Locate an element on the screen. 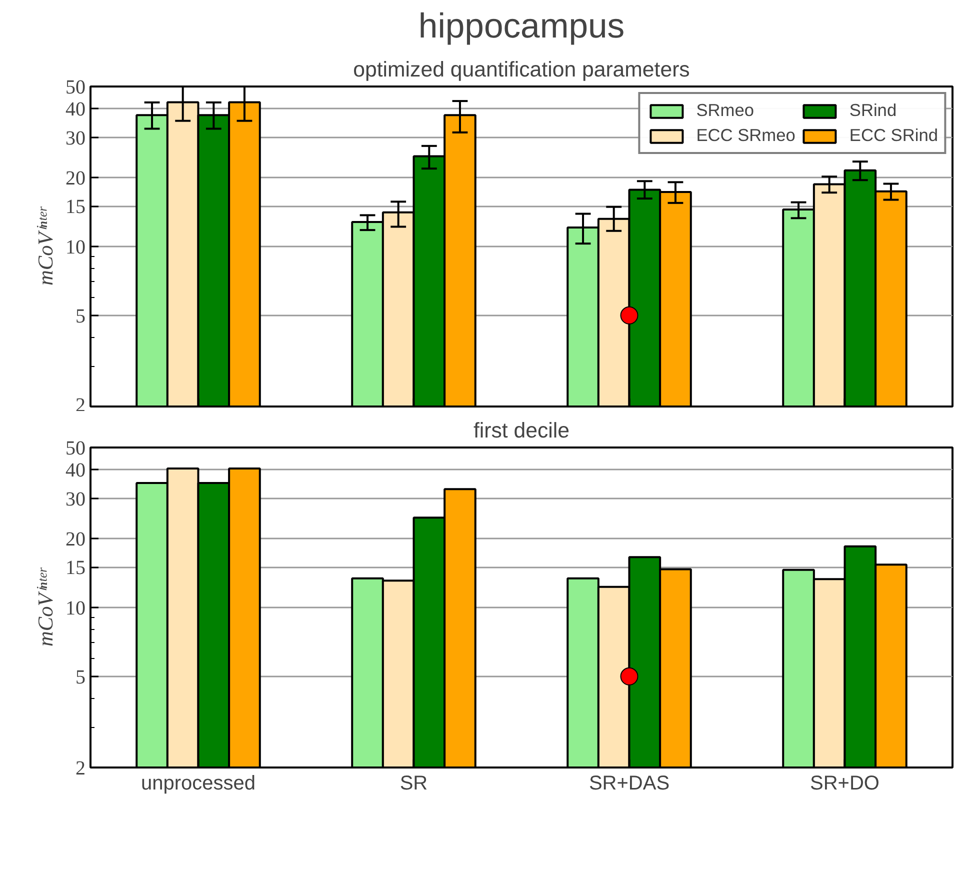 The height and width of the screenshot is (895, 974). x-tick-label: SR+DO is located at coordinates (845, 783).